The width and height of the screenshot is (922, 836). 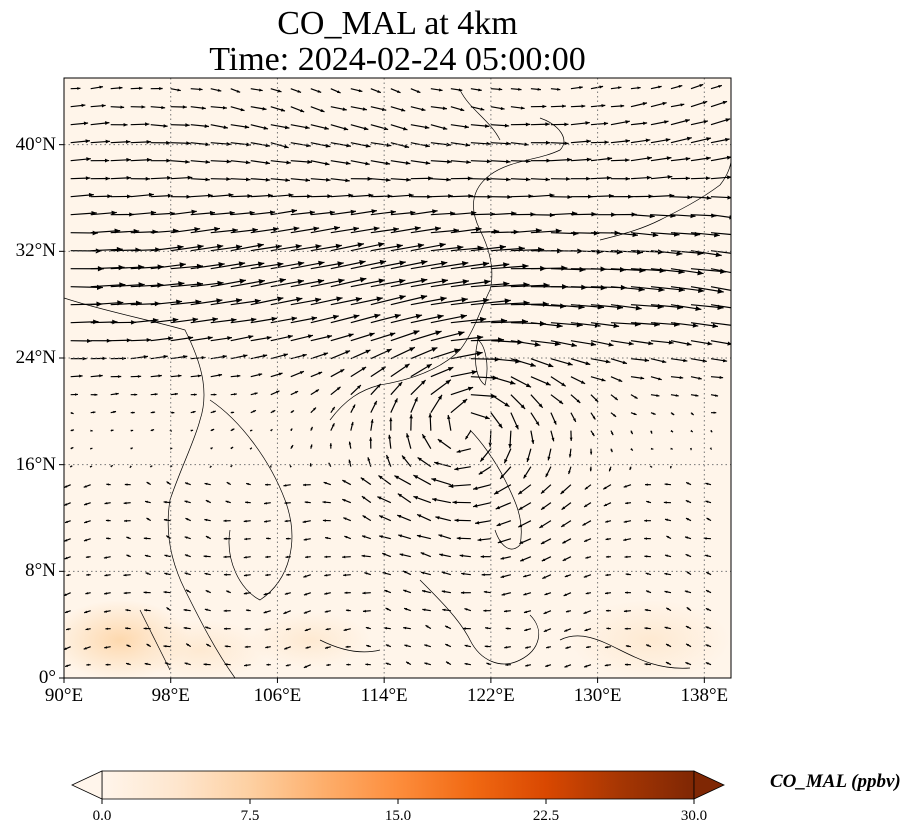 I want to click on colorbar-tick-label: 22.5, so click(x=546, y=816).